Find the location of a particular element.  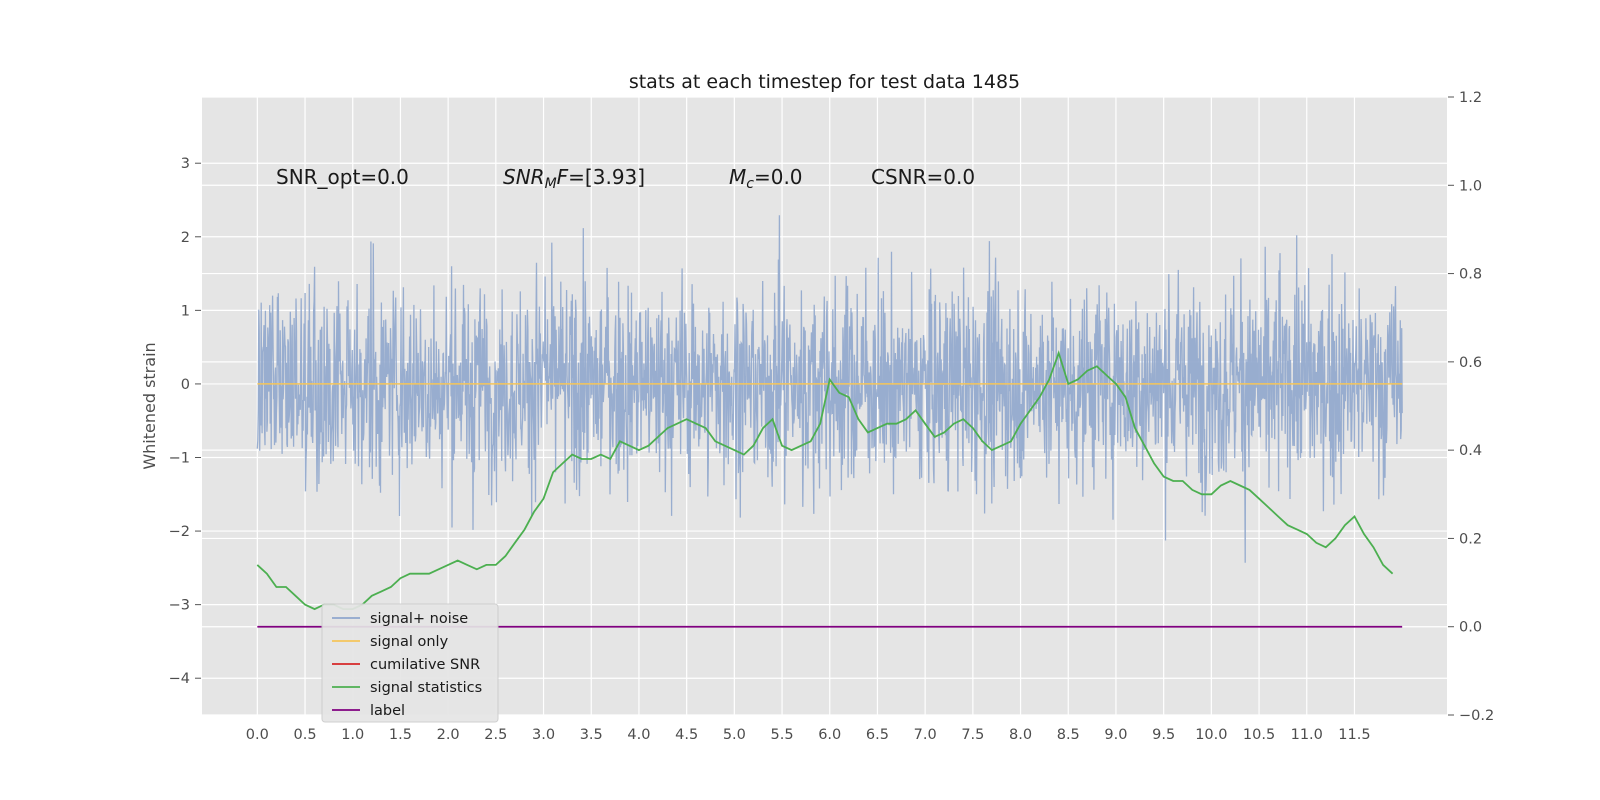

x-tick-label: 5.5 is located at coordinates (782, 735).